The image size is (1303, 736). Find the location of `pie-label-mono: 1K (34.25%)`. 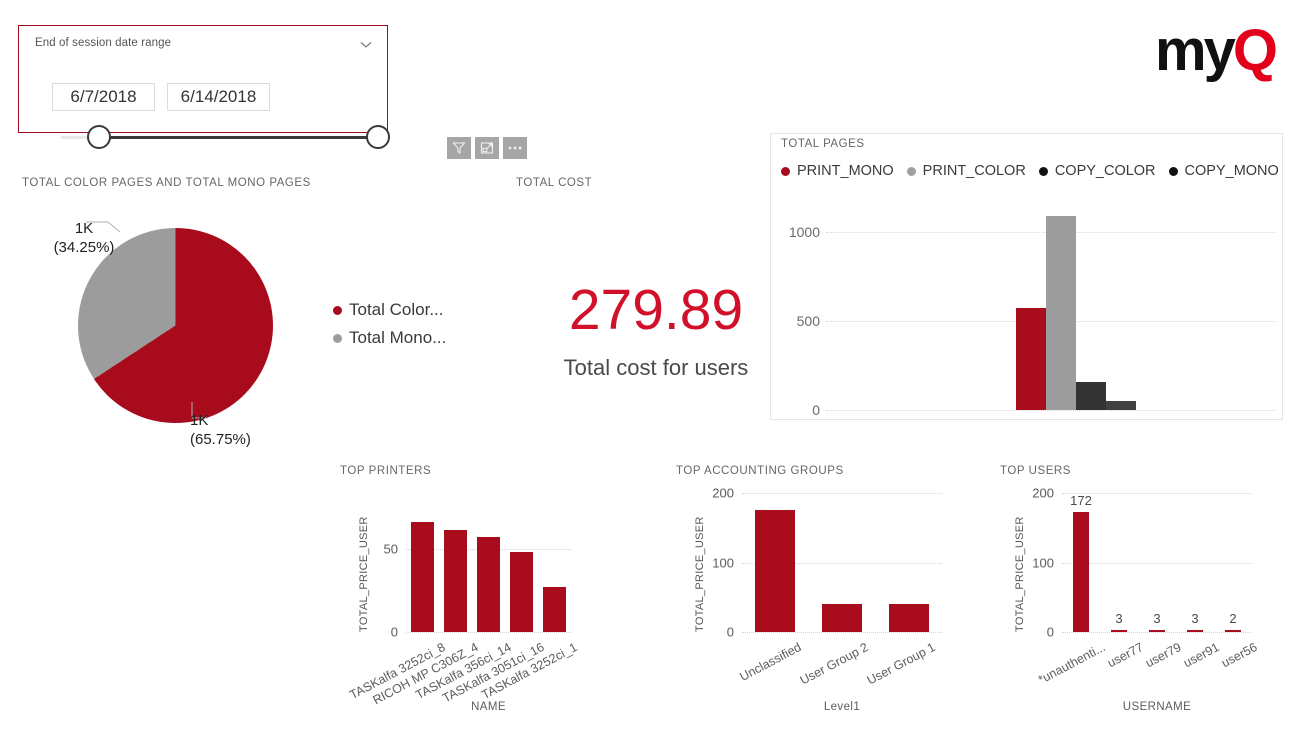

pie-label-mono: 1K (34.25%) is located at coordinates (84, 239).